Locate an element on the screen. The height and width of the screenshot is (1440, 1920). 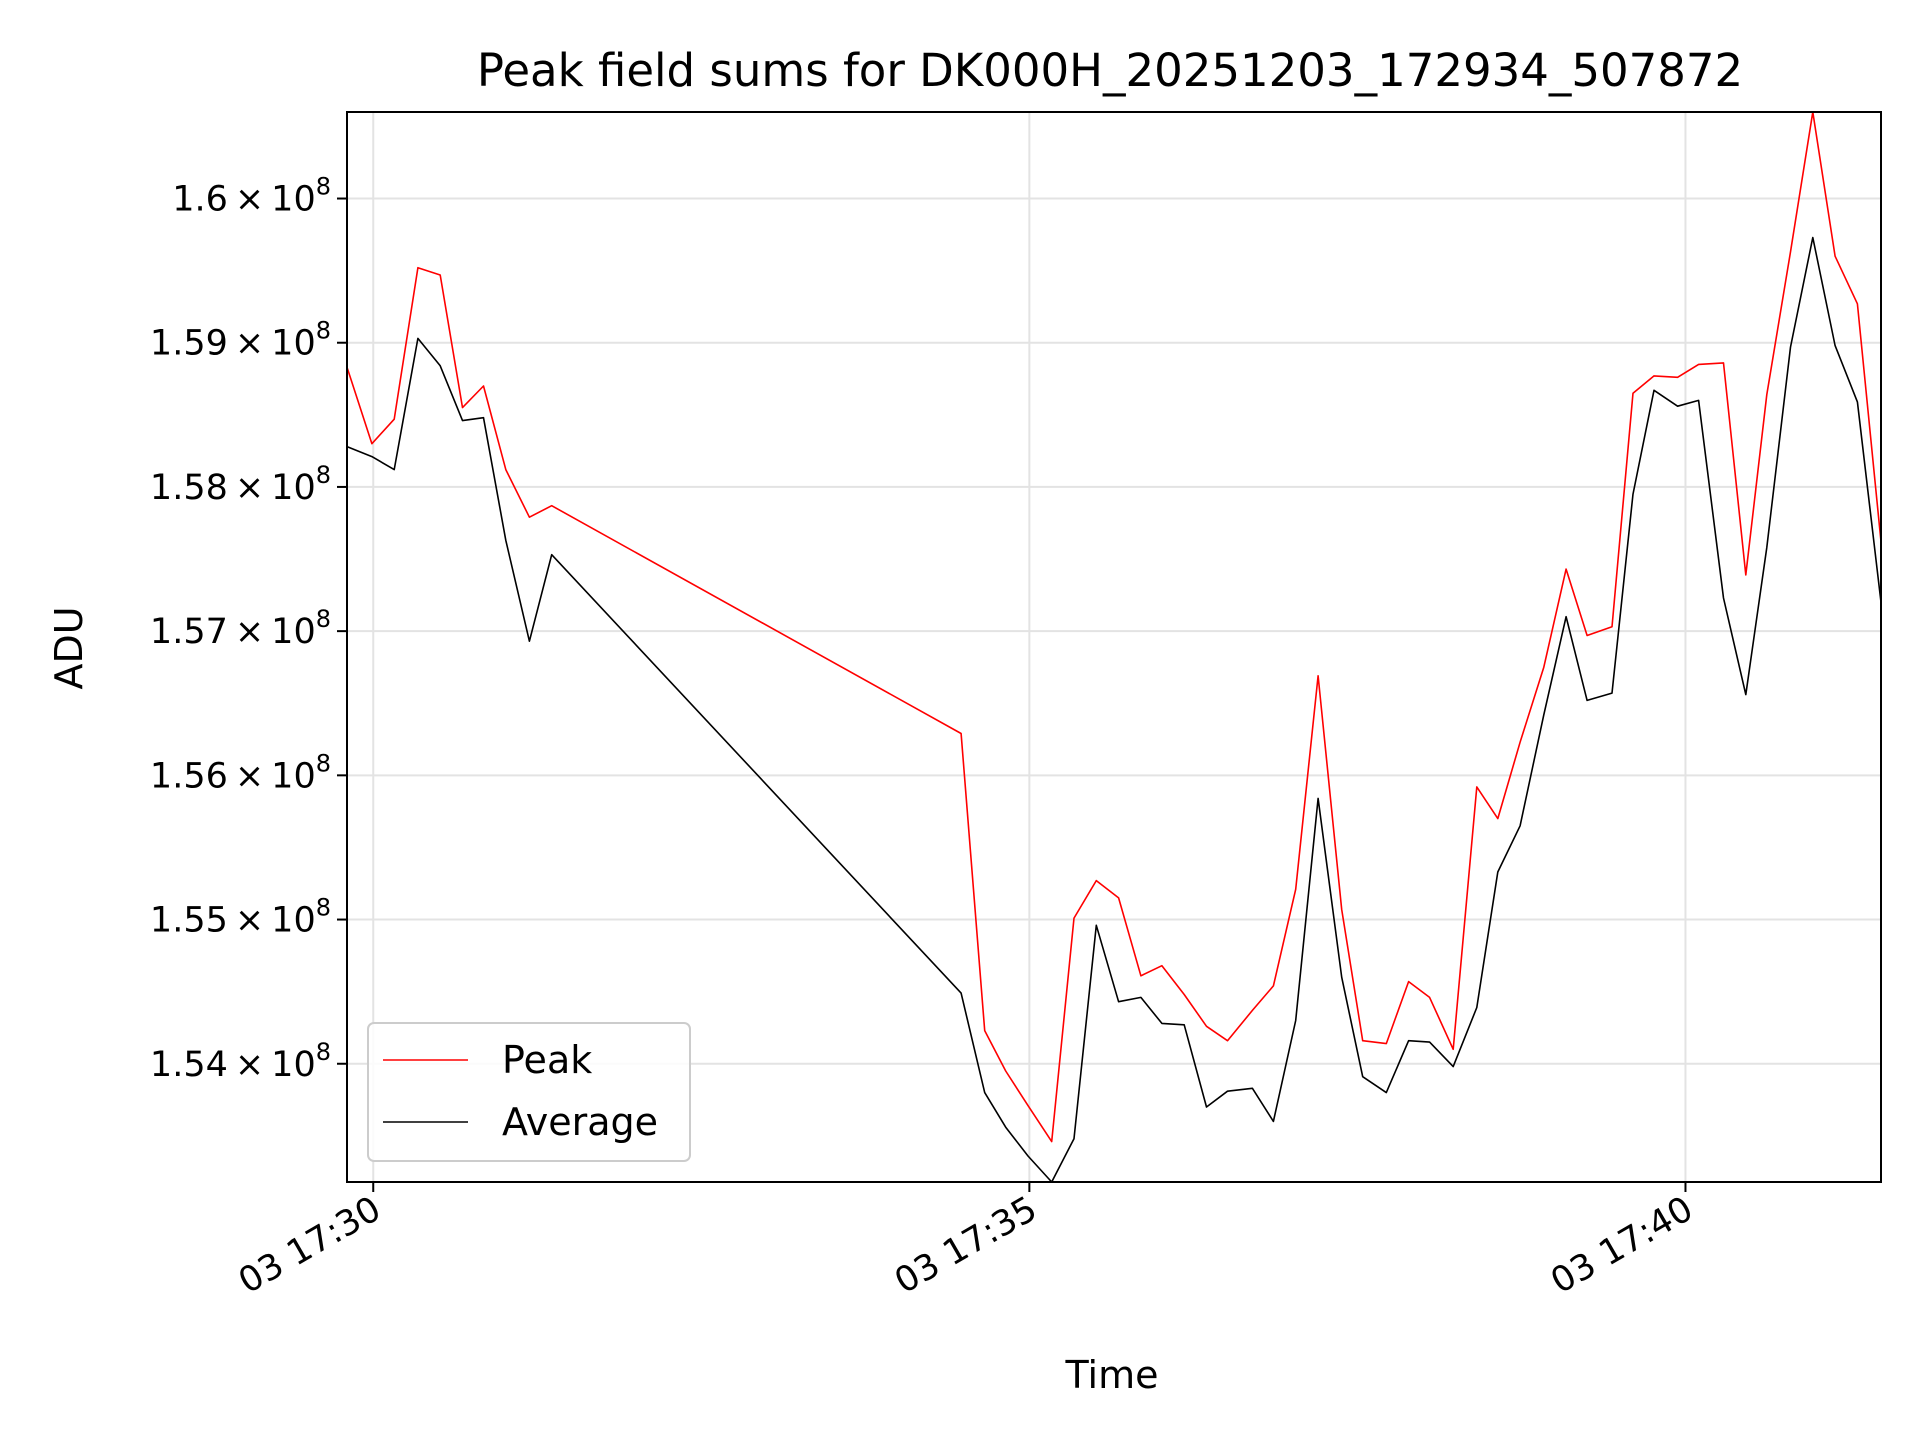
legend-label-average: Average is located at coordinates (580, 1122).